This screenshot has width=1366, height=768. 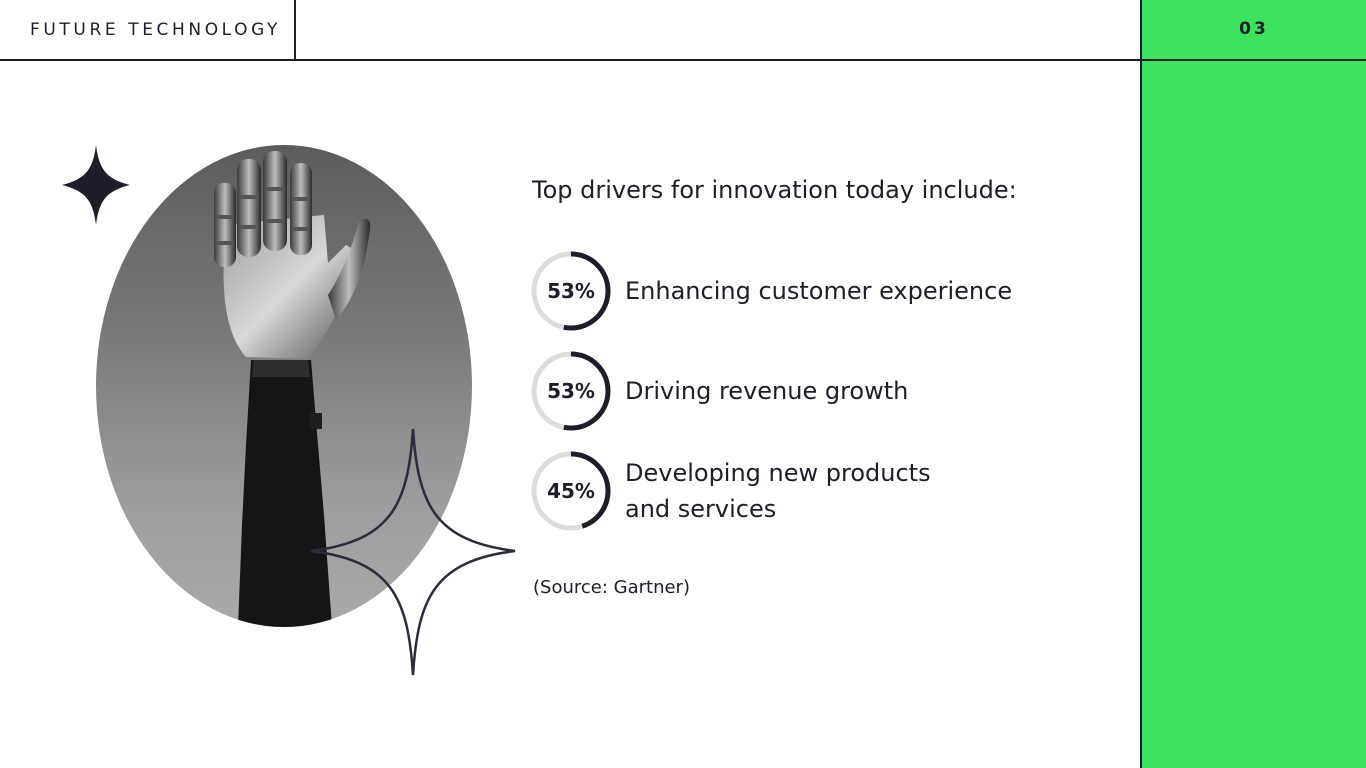 What do you see at coordinates (295, 30) in the screenshot?
I see `header-divider` at bounding box center [295, 30].